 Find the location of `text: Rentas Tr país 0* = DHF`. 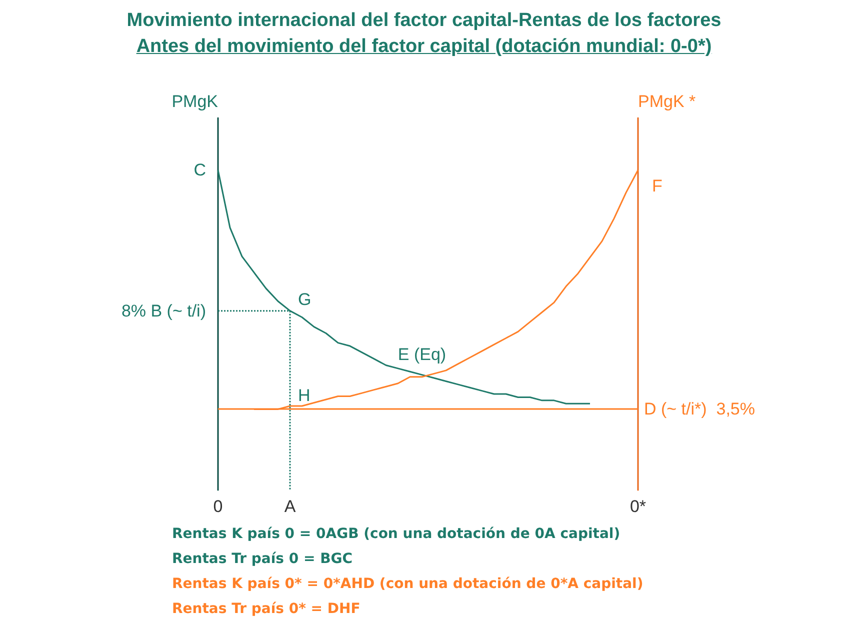

text: Rentas Tr país 0* = DHF is located at coordinates (267, 609).